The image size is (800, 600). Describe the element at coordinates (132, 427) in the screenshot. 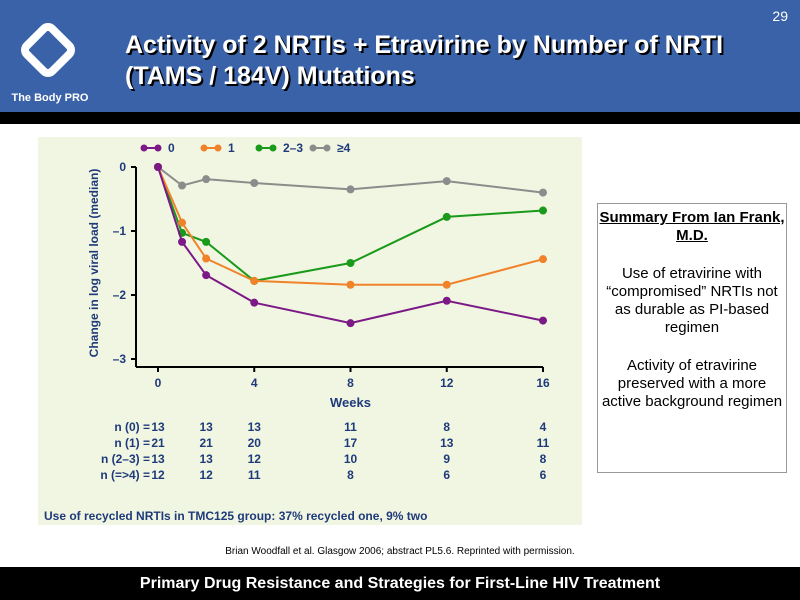

I see `n-row-label: n (0) =` at that location.